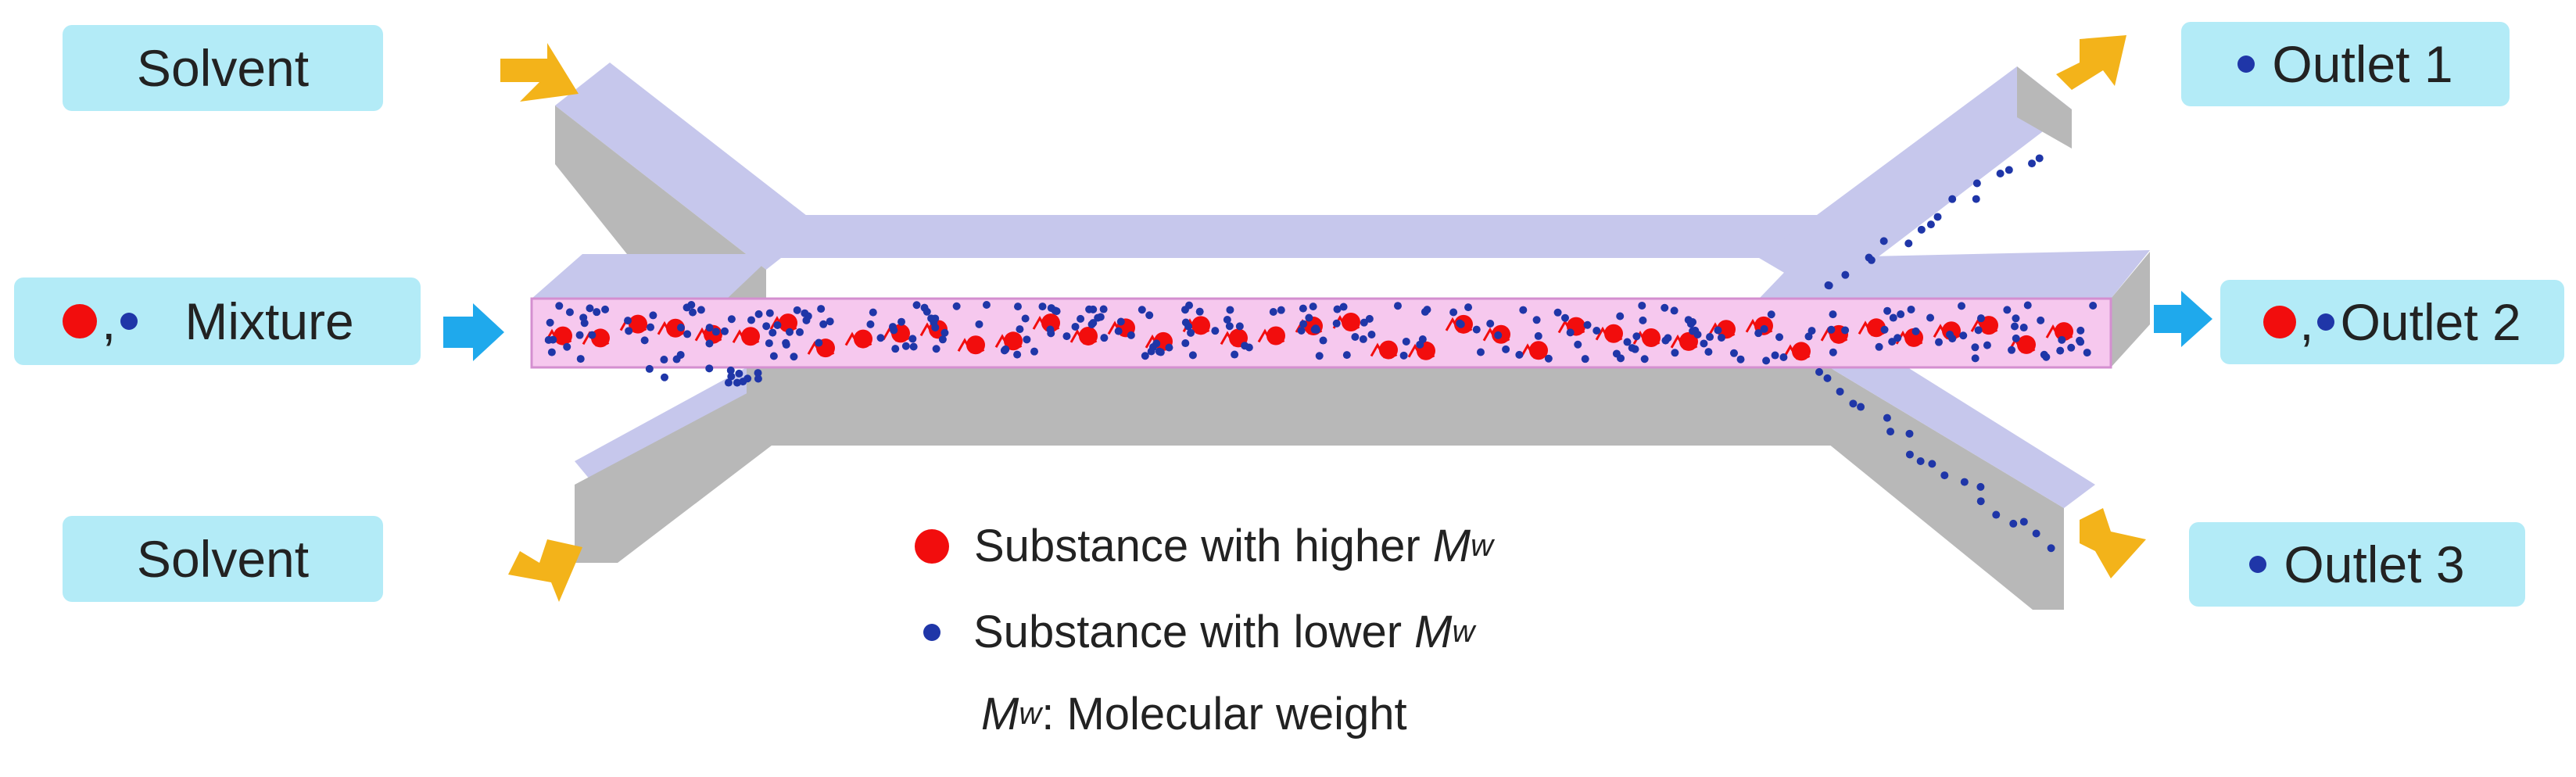 Image resolution: width=2576 pixels, height=777 pixels. Describe the element at coordinates (1300, 236) in the screenshot. I see `main-channel-top` at that location.